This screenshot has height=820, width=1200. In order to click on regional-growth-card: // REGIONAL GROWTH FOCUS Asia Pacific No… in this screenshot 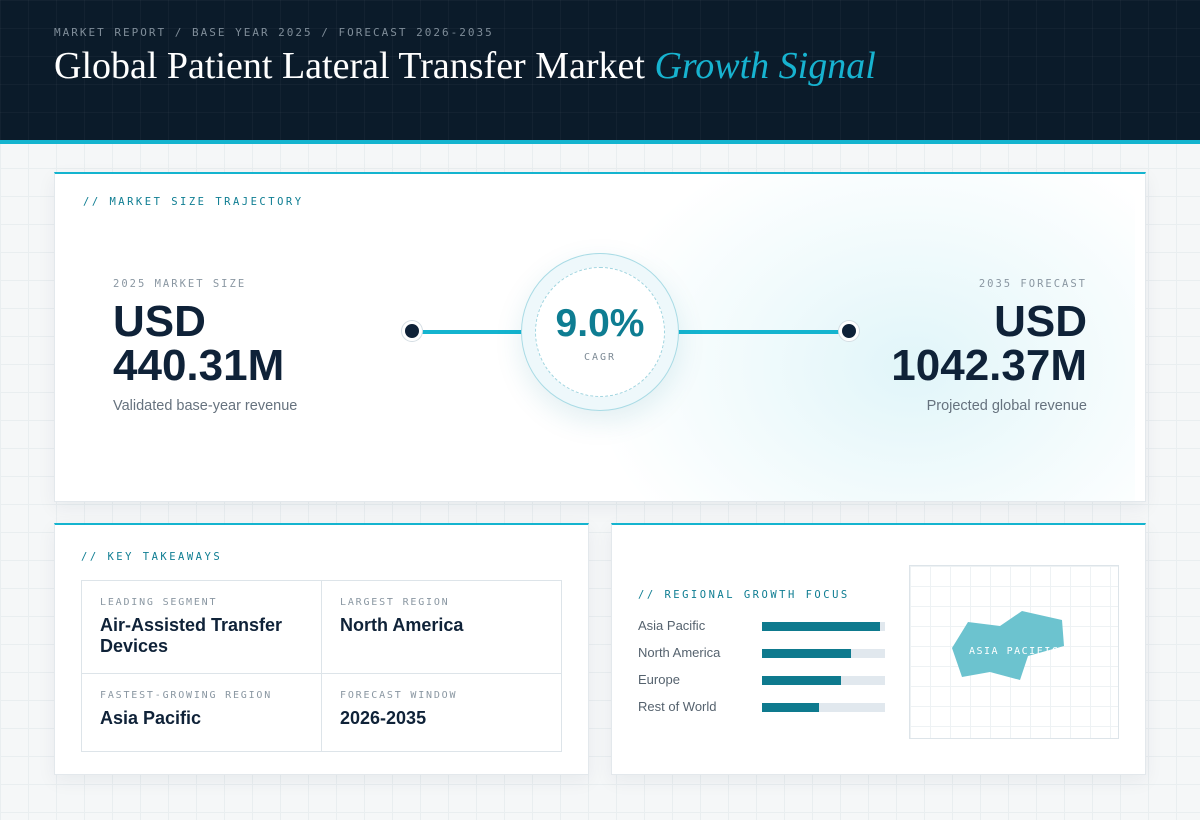, I will do `click(878, 649)`.